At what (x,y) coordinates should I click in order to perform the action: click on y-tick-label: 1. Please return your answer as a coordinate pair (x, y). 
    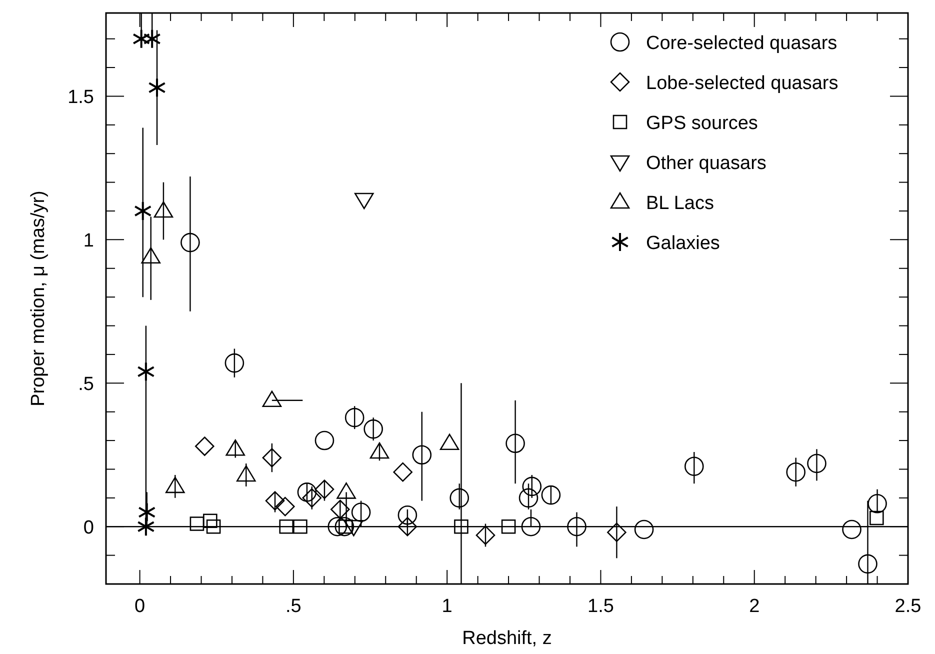
    Looking at the image, I should click on (88, 241).